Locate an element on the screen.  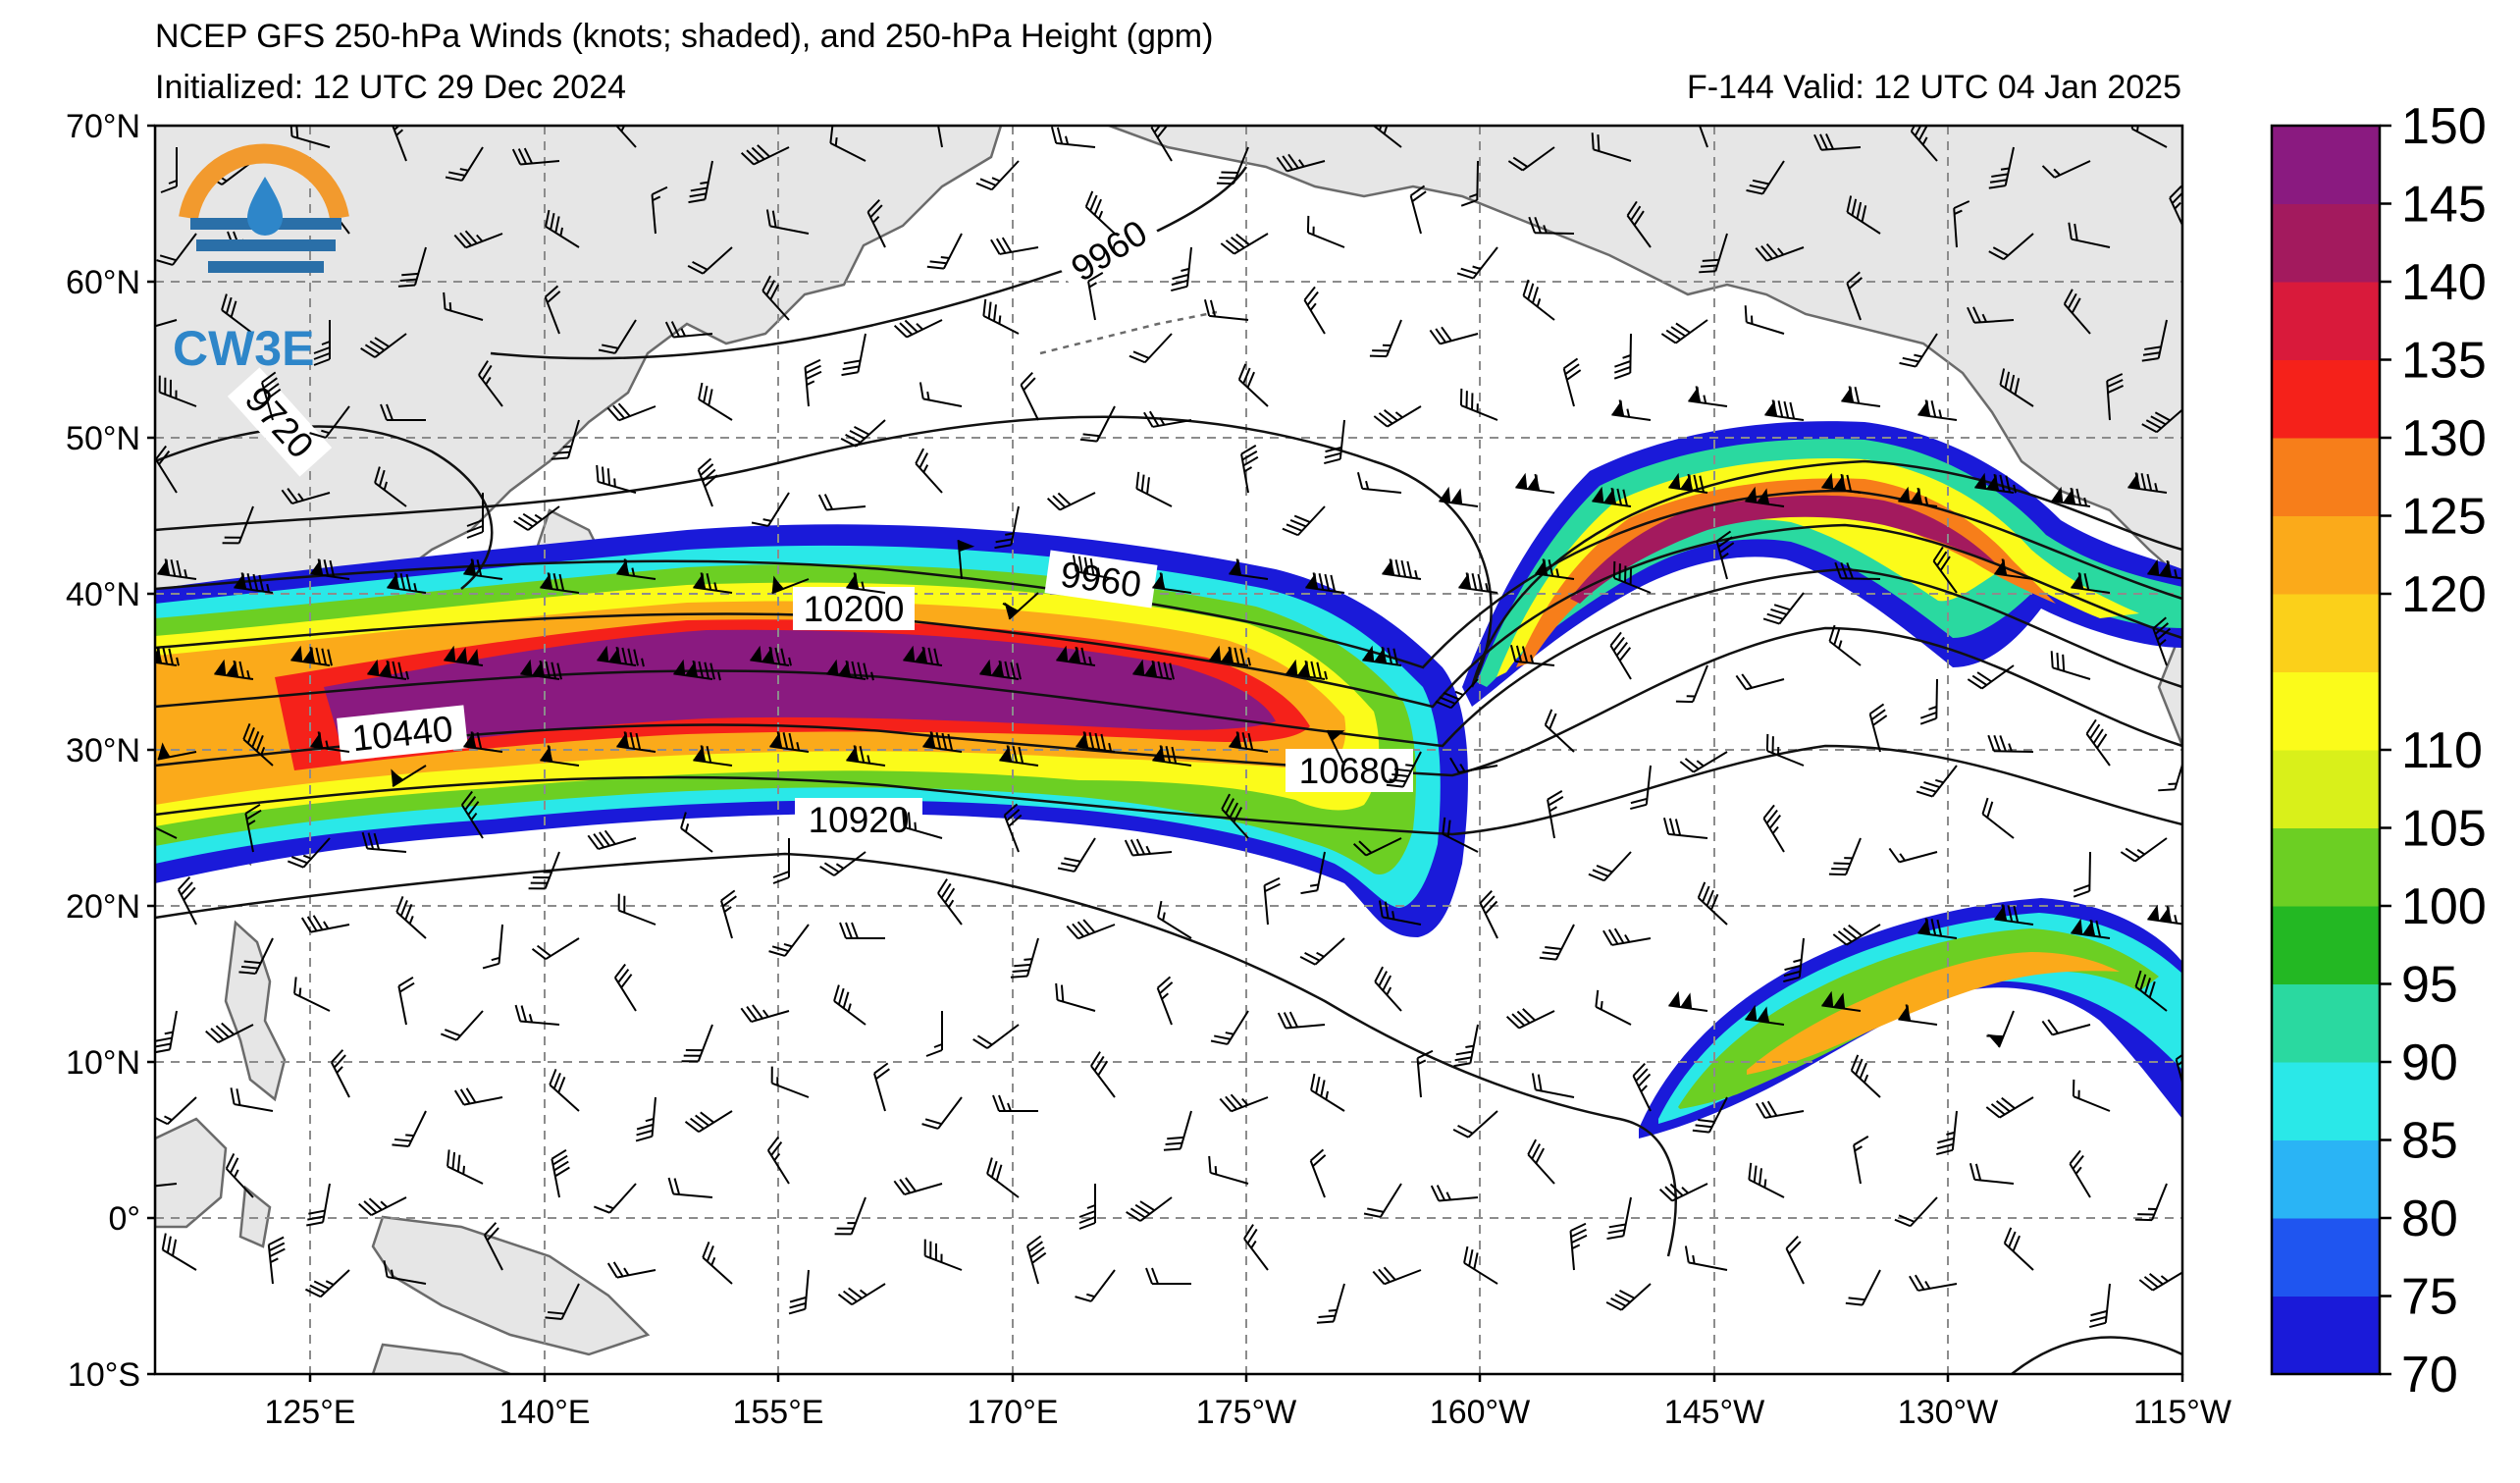
lat-label: 60°N is located at coordinates (103, 283).